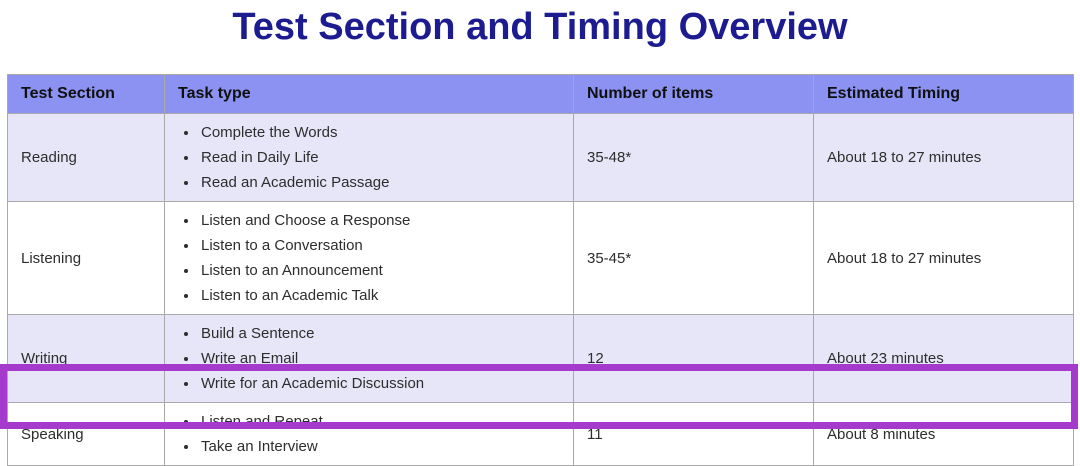 This screenshot has width=1080, height=466. Describe the element at coordinates (943, 434) in the screenshot. I see `estimated-timing-cell: About 8 minutes` at that location.